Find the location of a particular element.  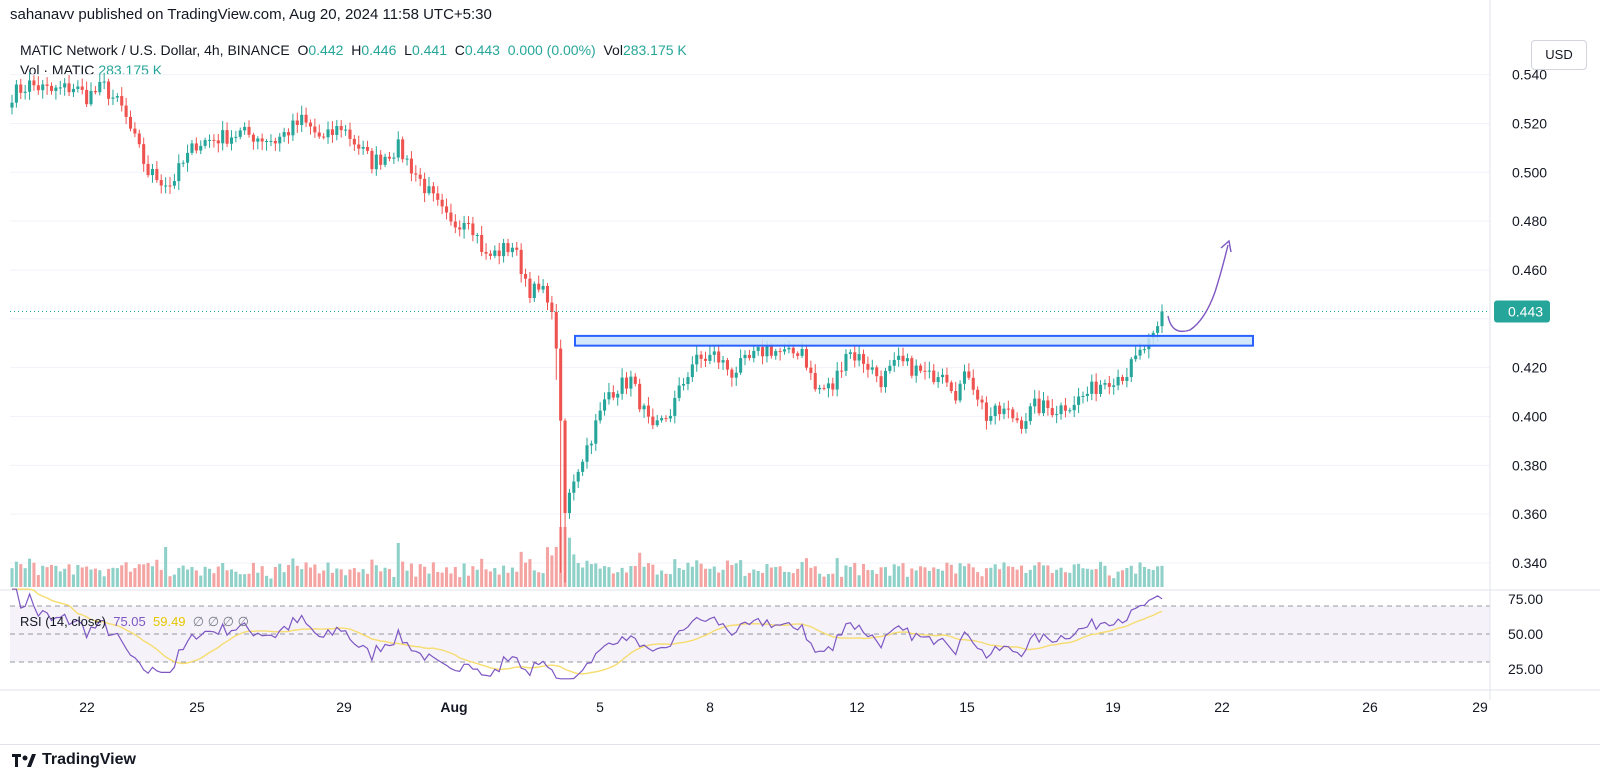

rsi-axis: 75.00 50.00 25.00 is located at coordinates (1525, 634).